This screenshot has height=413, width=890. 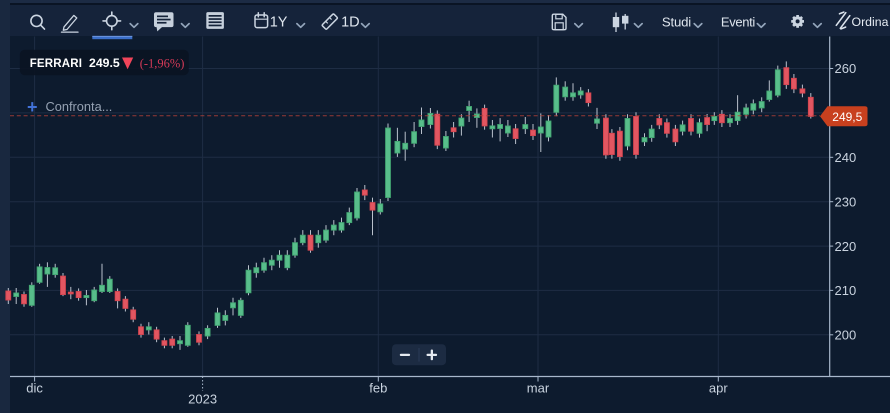 What do you see at coordinates (538, 388) in the screenshot?
I see `svg-text: mar` at bounding box center [538, 388].